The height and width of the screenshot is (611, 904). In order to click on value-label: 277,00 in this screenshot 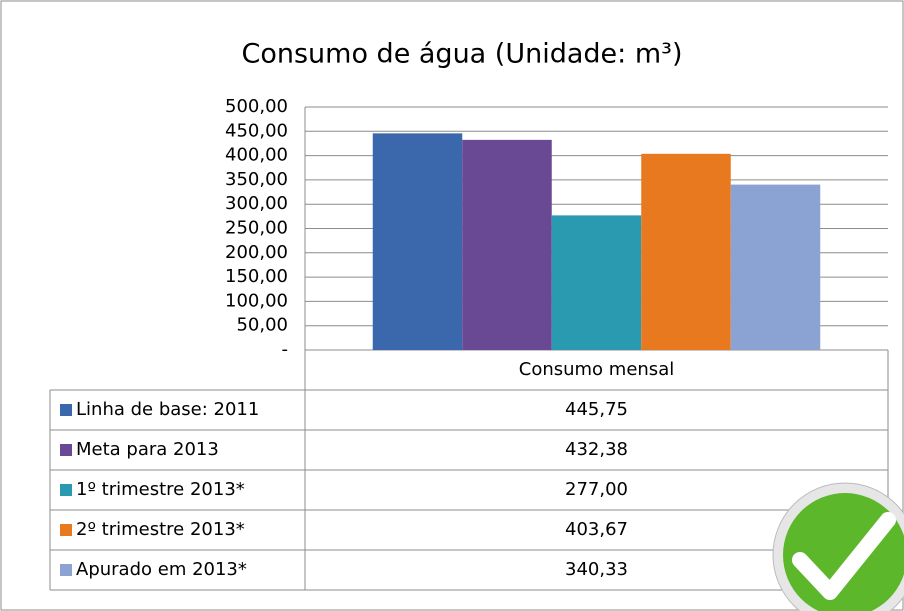, I will do `click(596, 489)`.